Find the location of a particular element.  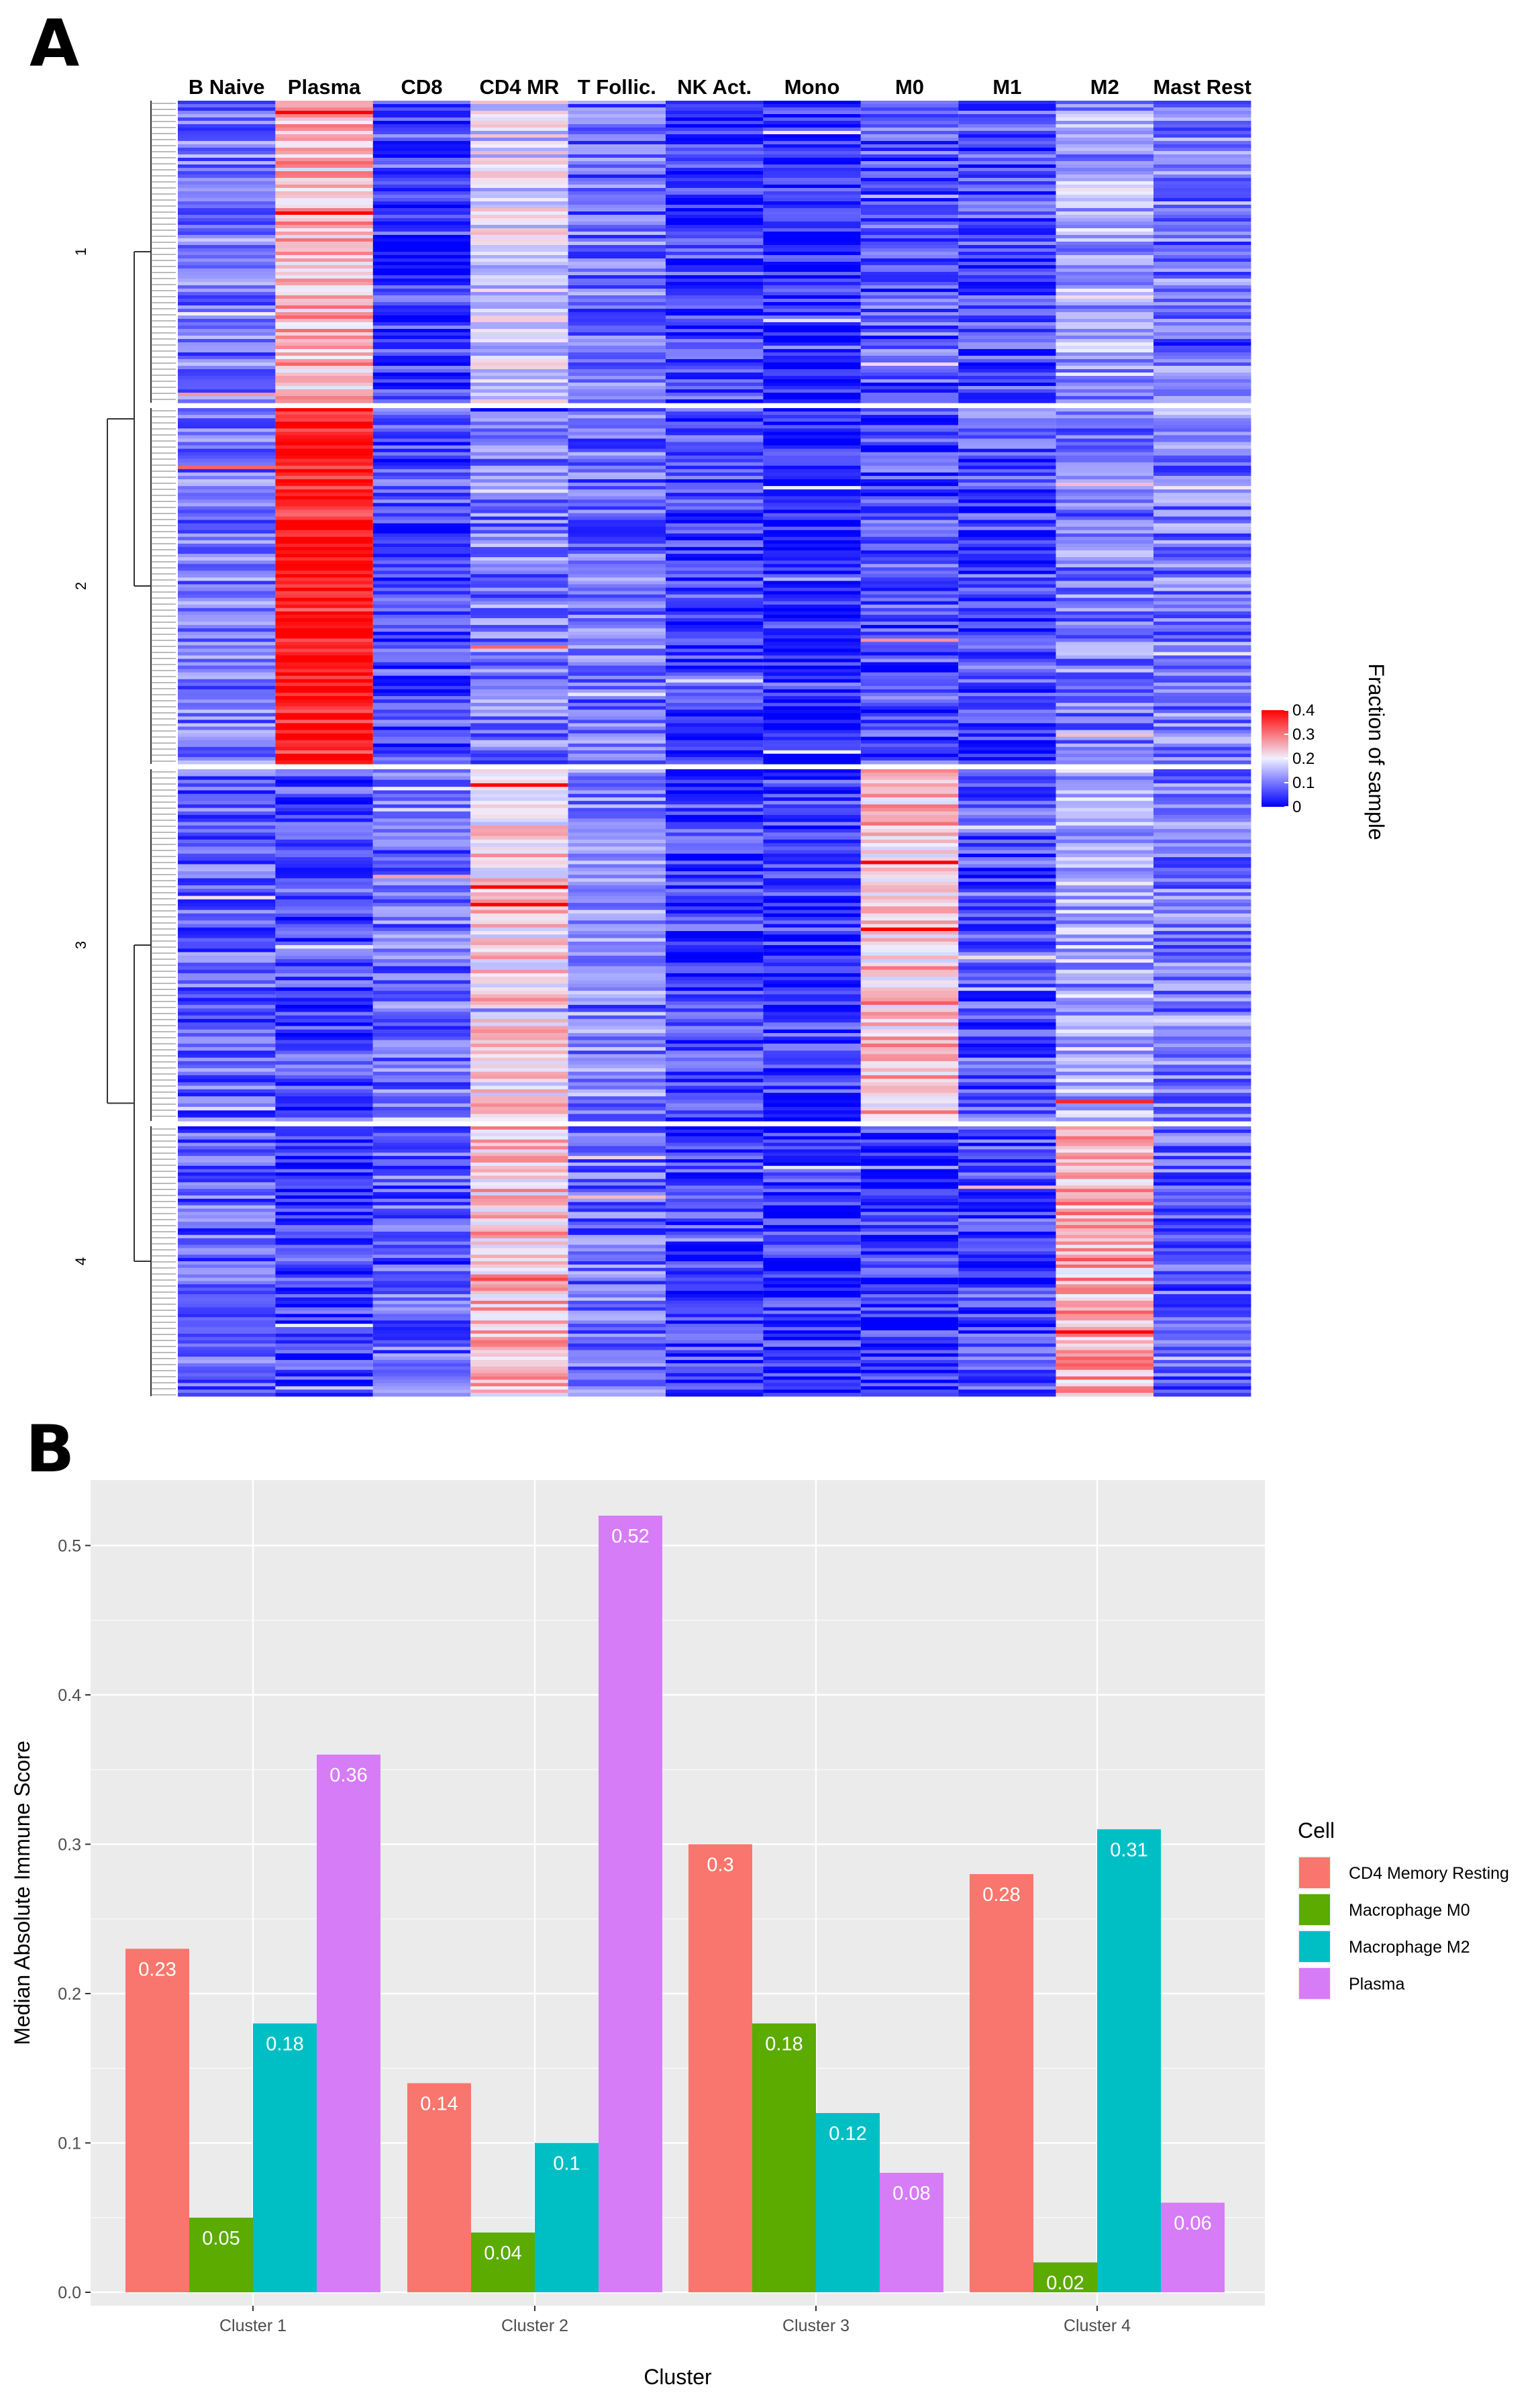

dendrogram-branch is located at coordinates (126, 419).